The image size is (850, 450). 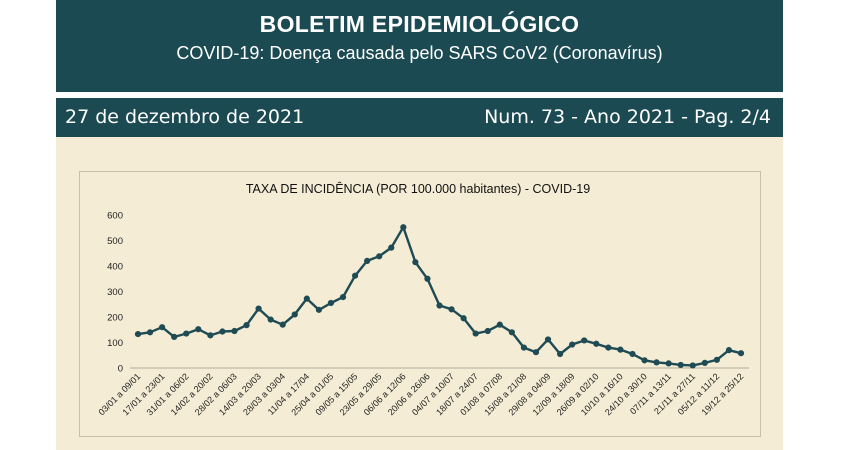 What do you see at coordinates (185, 117) in the screenshot?
I see `publication-date: 27 de dezembro de 2021` at bounding box center [185, 117].